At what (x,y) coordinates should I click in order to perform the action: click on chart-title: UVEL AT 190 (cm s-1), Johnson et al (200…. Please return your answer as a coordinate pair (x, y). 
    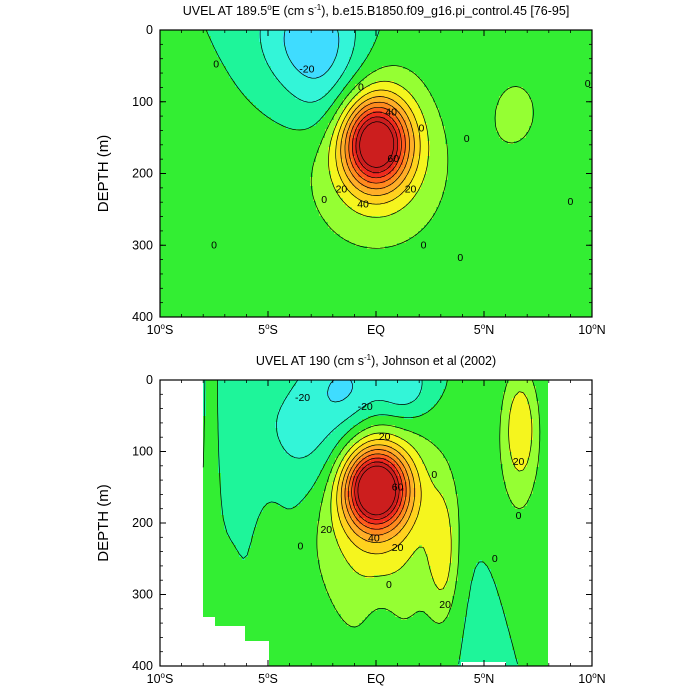
    Looking at the image, I should click on (376, 360).